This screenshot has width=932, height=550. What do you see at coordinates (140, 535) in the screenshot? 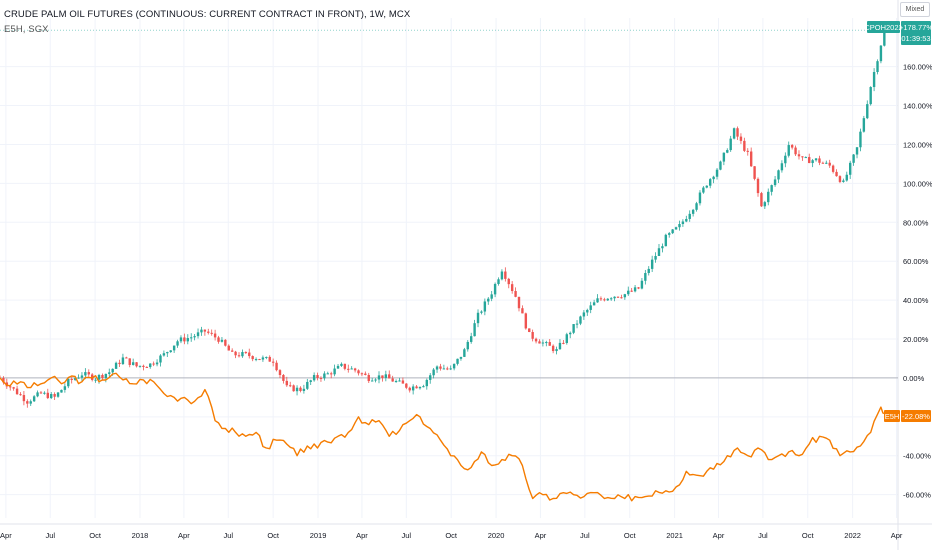
I see `x-tick-label: 2018` at bounding box center [140, 535].